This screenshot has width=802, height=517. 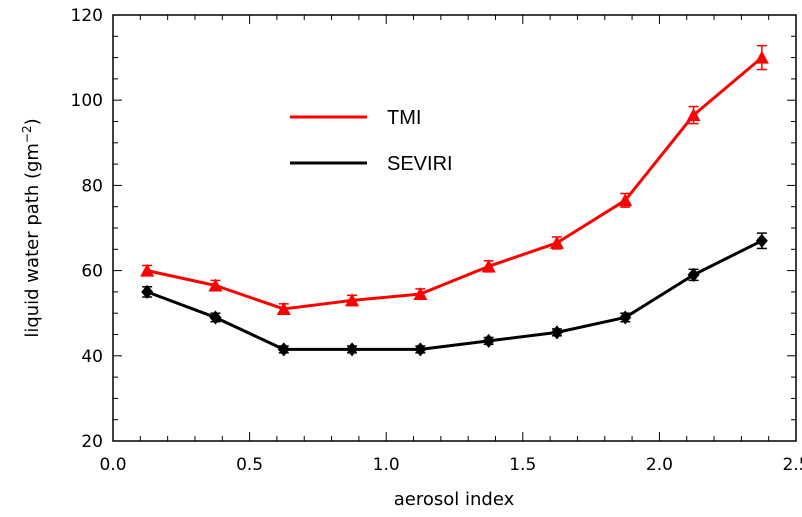 What do you see at coordinates (249, 465) in the screenshot?
I see `x-tick-label: 0.5` at bounding box center [249, 465].